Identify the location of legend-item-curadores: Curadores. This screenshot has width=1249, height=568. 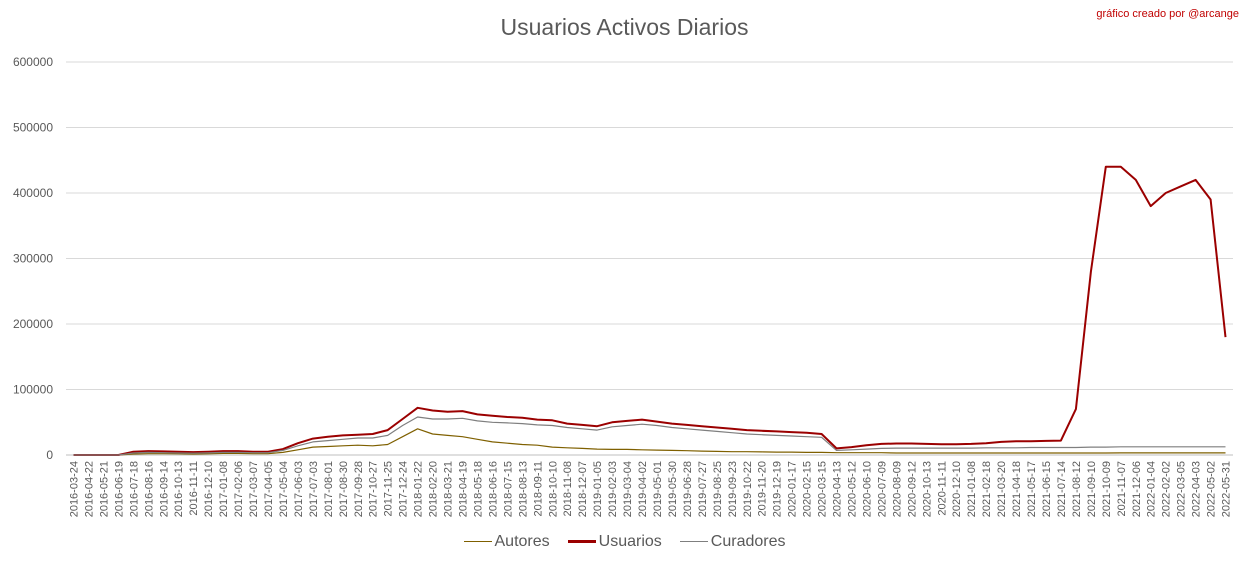
(732, 542).